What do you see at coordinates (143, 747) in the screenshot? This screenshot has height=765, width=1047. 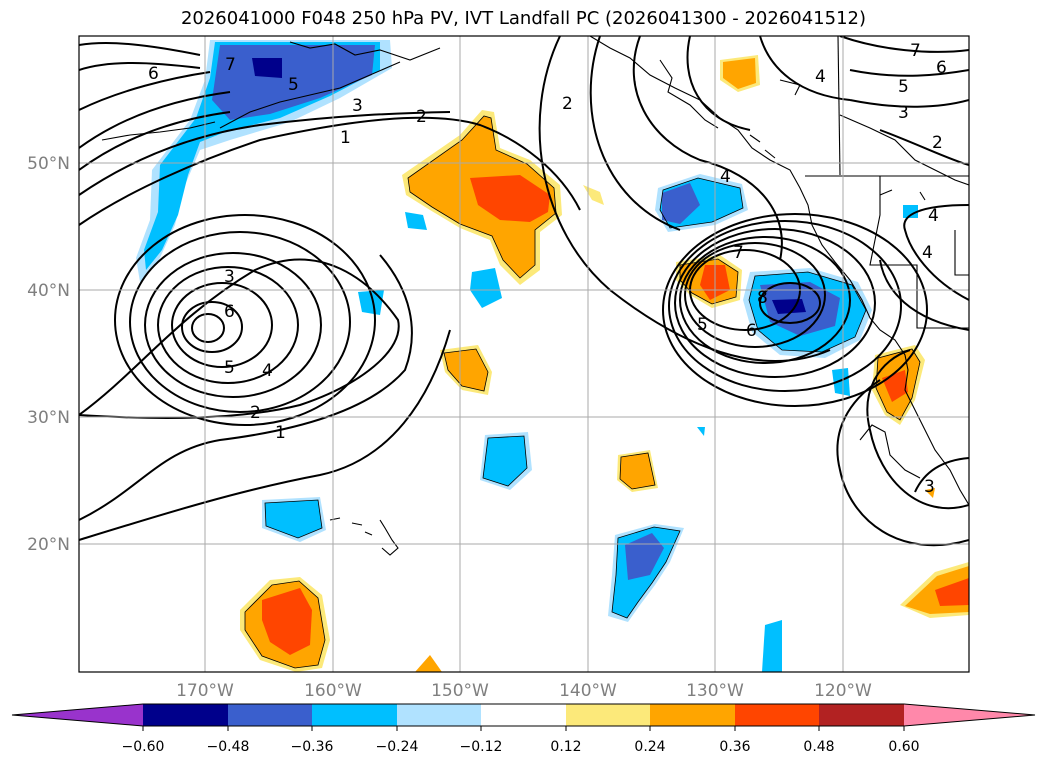 I see `colorbar-tick-label: −0.60` at bounding box center [143, 747].